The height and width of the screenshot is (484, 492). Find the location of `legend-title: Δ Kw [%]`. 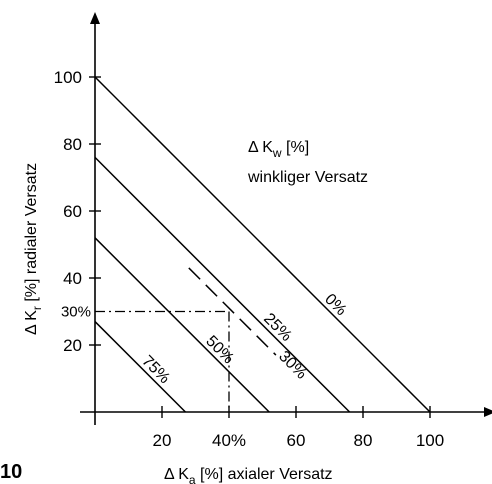

legend-title: Δ Kw [%] is located at coordinates (278, 149).